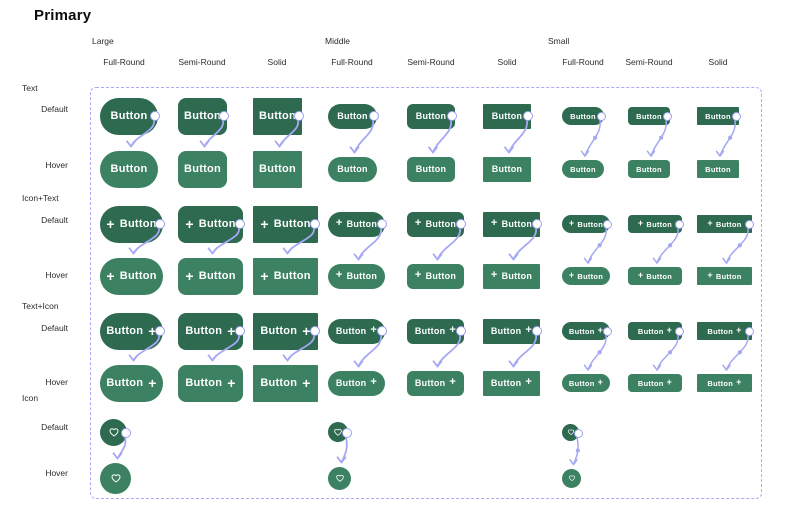 The width and height of the screenshot is (800, 532). I want to click on row-group-label-icon-text: Icon+Text, so click(40, 198).